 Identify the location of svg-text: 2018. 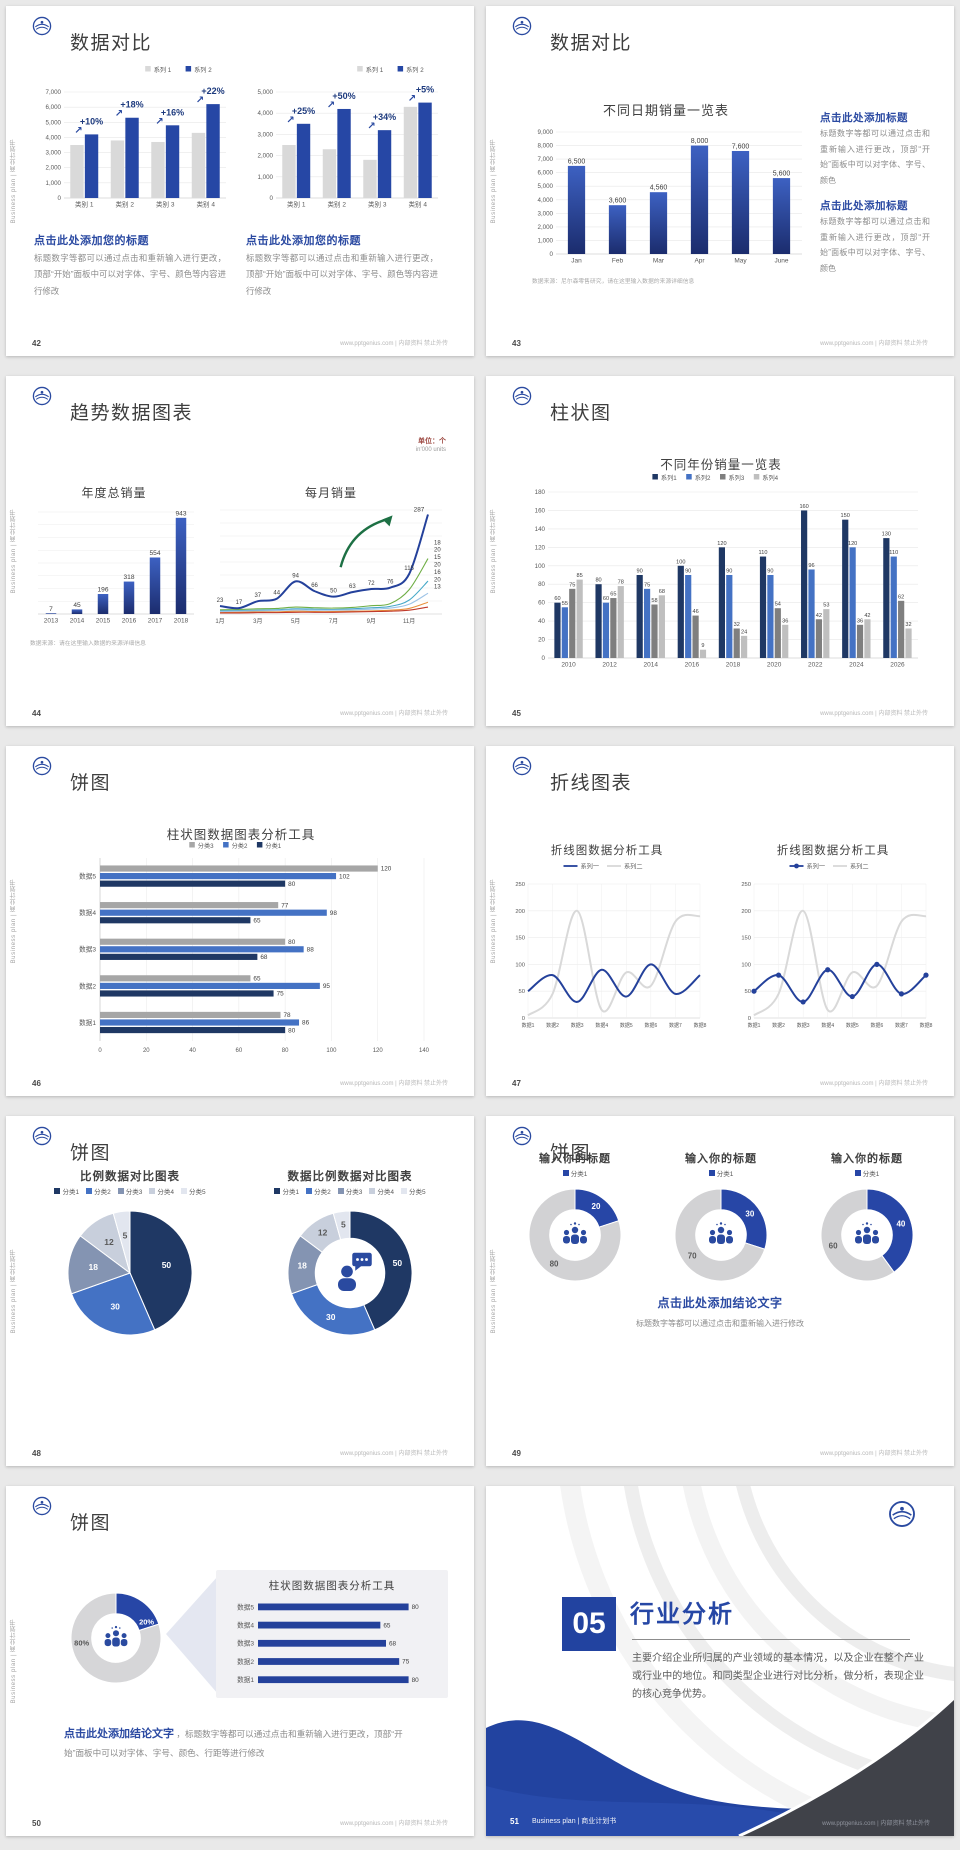
(733, 665).